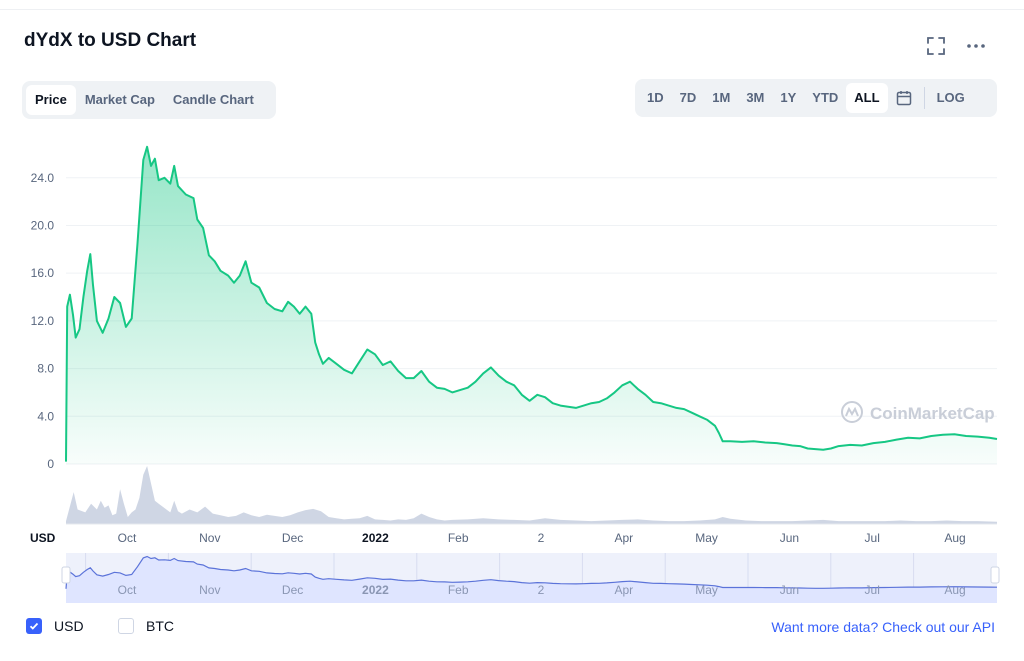 This screenshot has width=1024, height=661. Describe the element at coordinates (43, 178) in the screenshot. I see `y-tick-label: 24.0` at that location.